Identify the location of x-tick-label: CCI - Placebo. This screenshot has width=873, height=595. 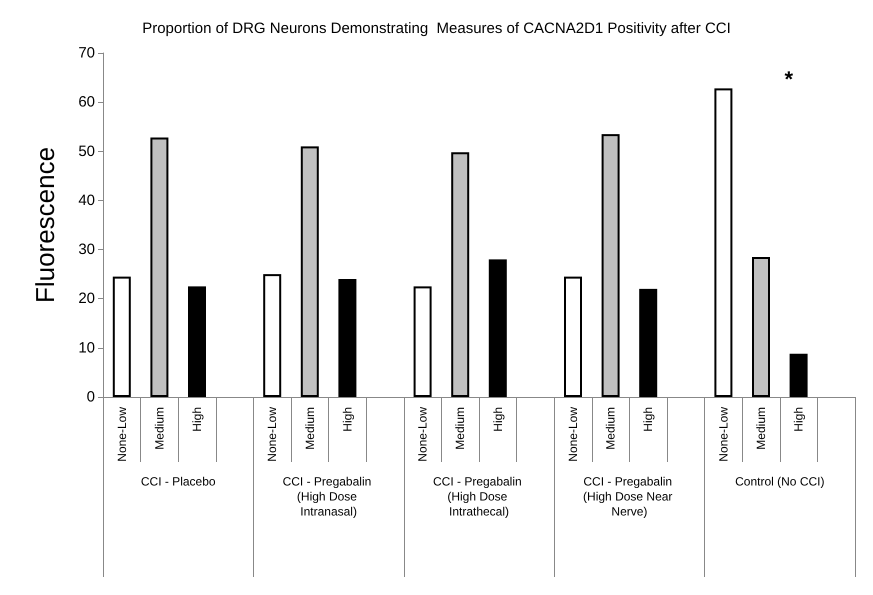
(178, 481).